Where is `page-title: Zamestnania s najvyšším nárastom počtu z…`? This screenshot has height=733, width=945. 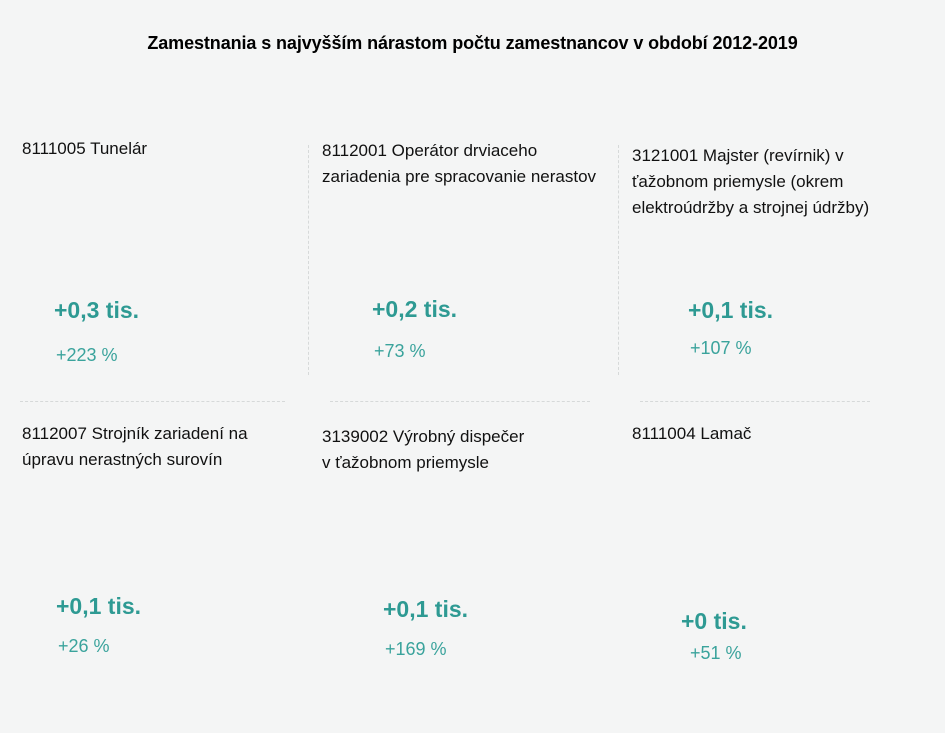 page-title: Zamestnania s najvyšším nárastom počtu z… is located at coordinates (472, 43).